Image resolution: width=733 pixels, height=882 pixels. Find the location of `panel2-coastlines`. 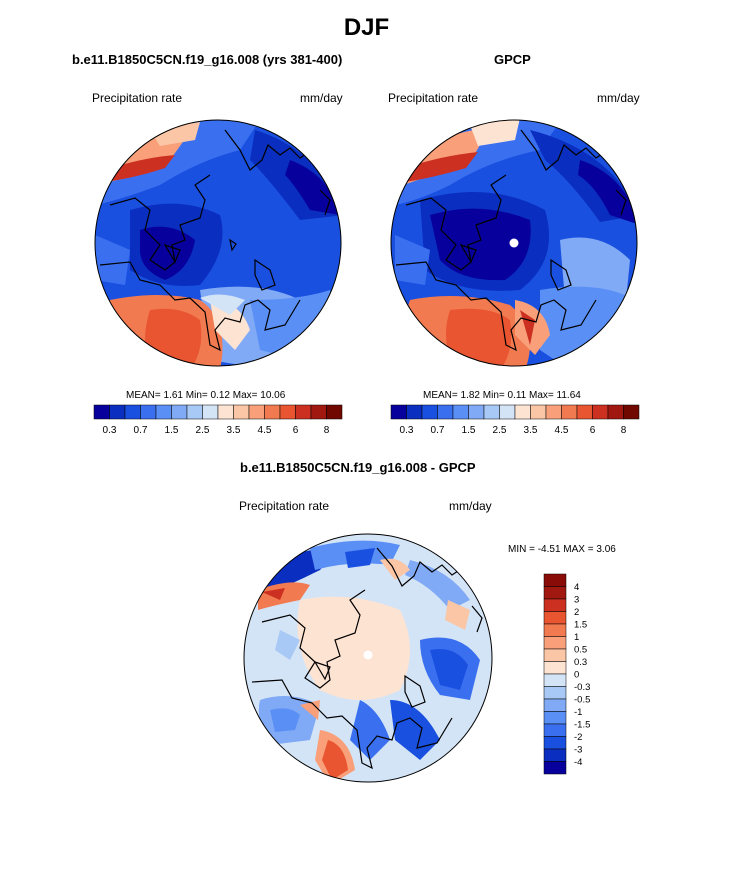

panel2-coastlines is located at coordinates (511, 240).